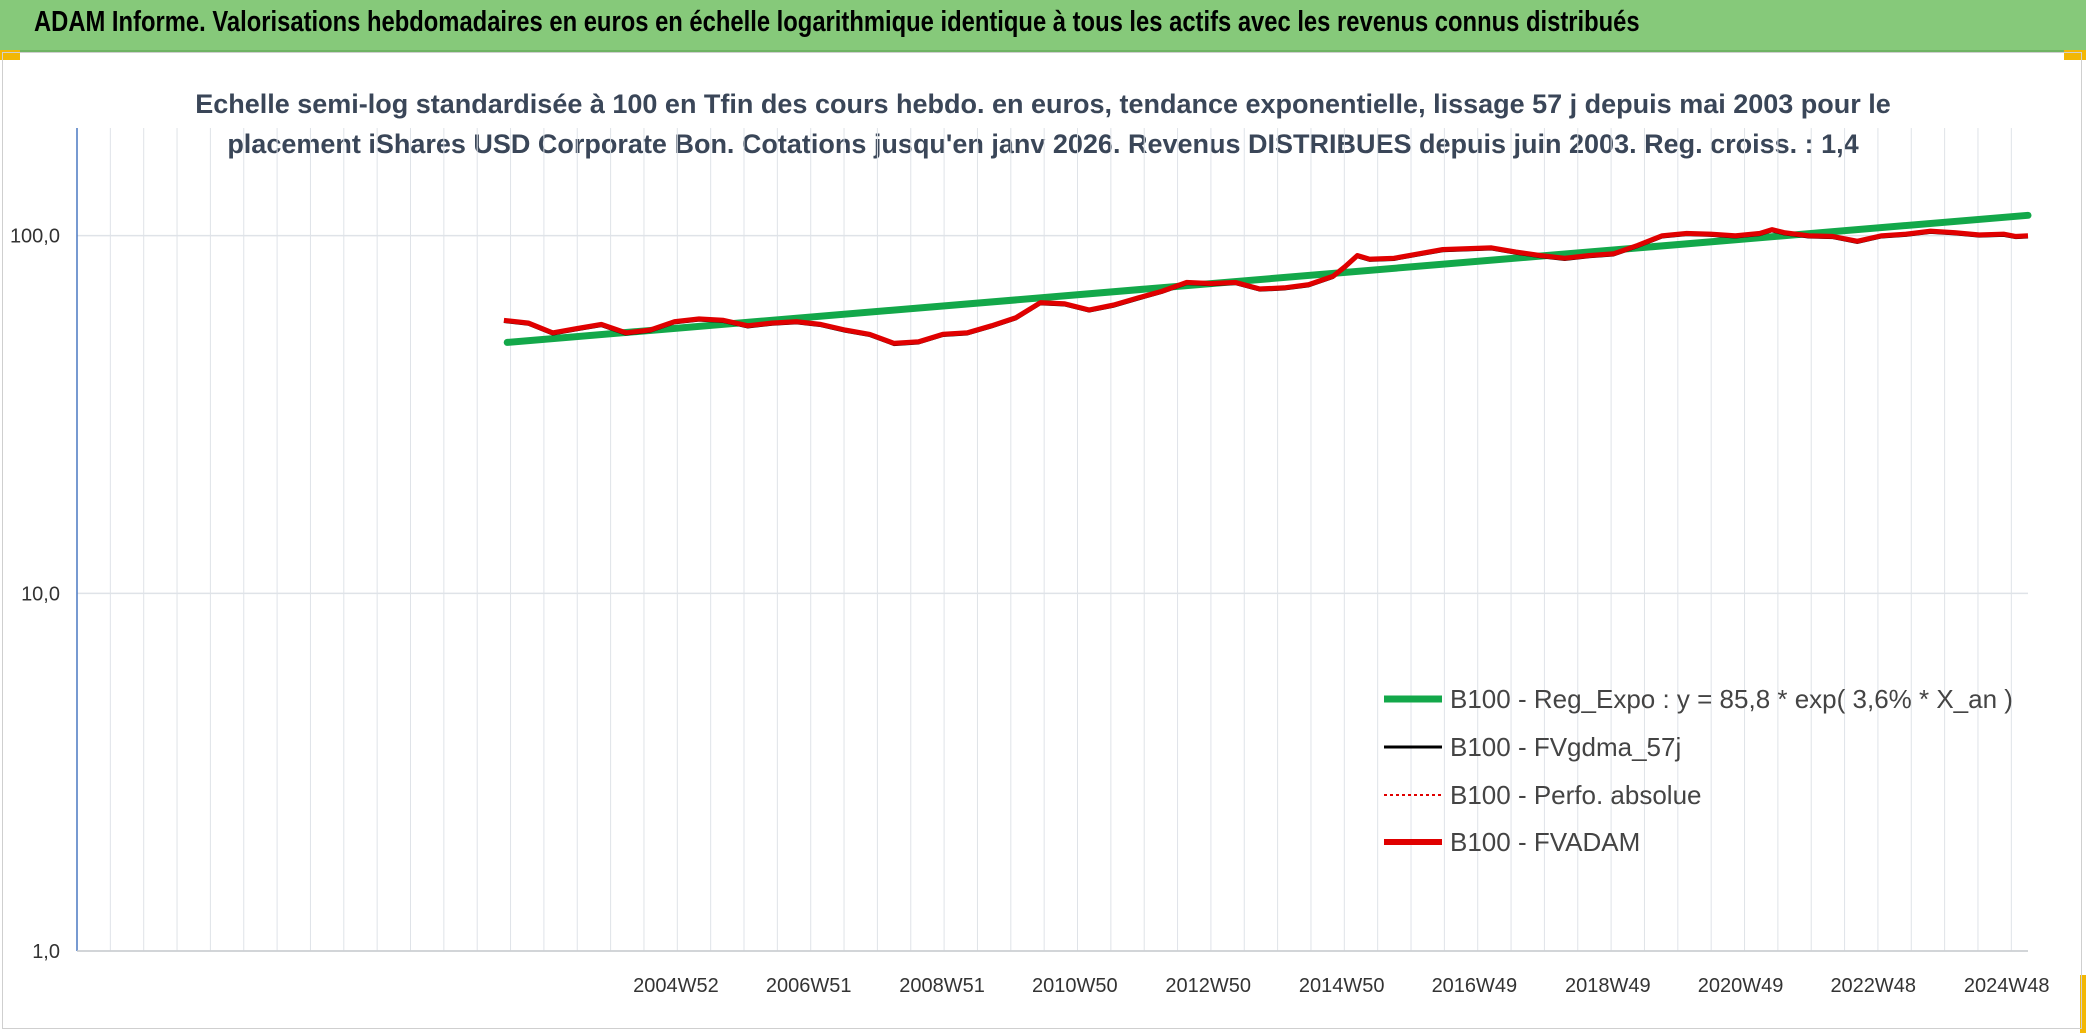 Image resolution: width=2086 pixels, height=1033 pixels. Describe the element at coordinates (46, 952) in the screenshot. I see `y-tick-label: 1,0` at that location.